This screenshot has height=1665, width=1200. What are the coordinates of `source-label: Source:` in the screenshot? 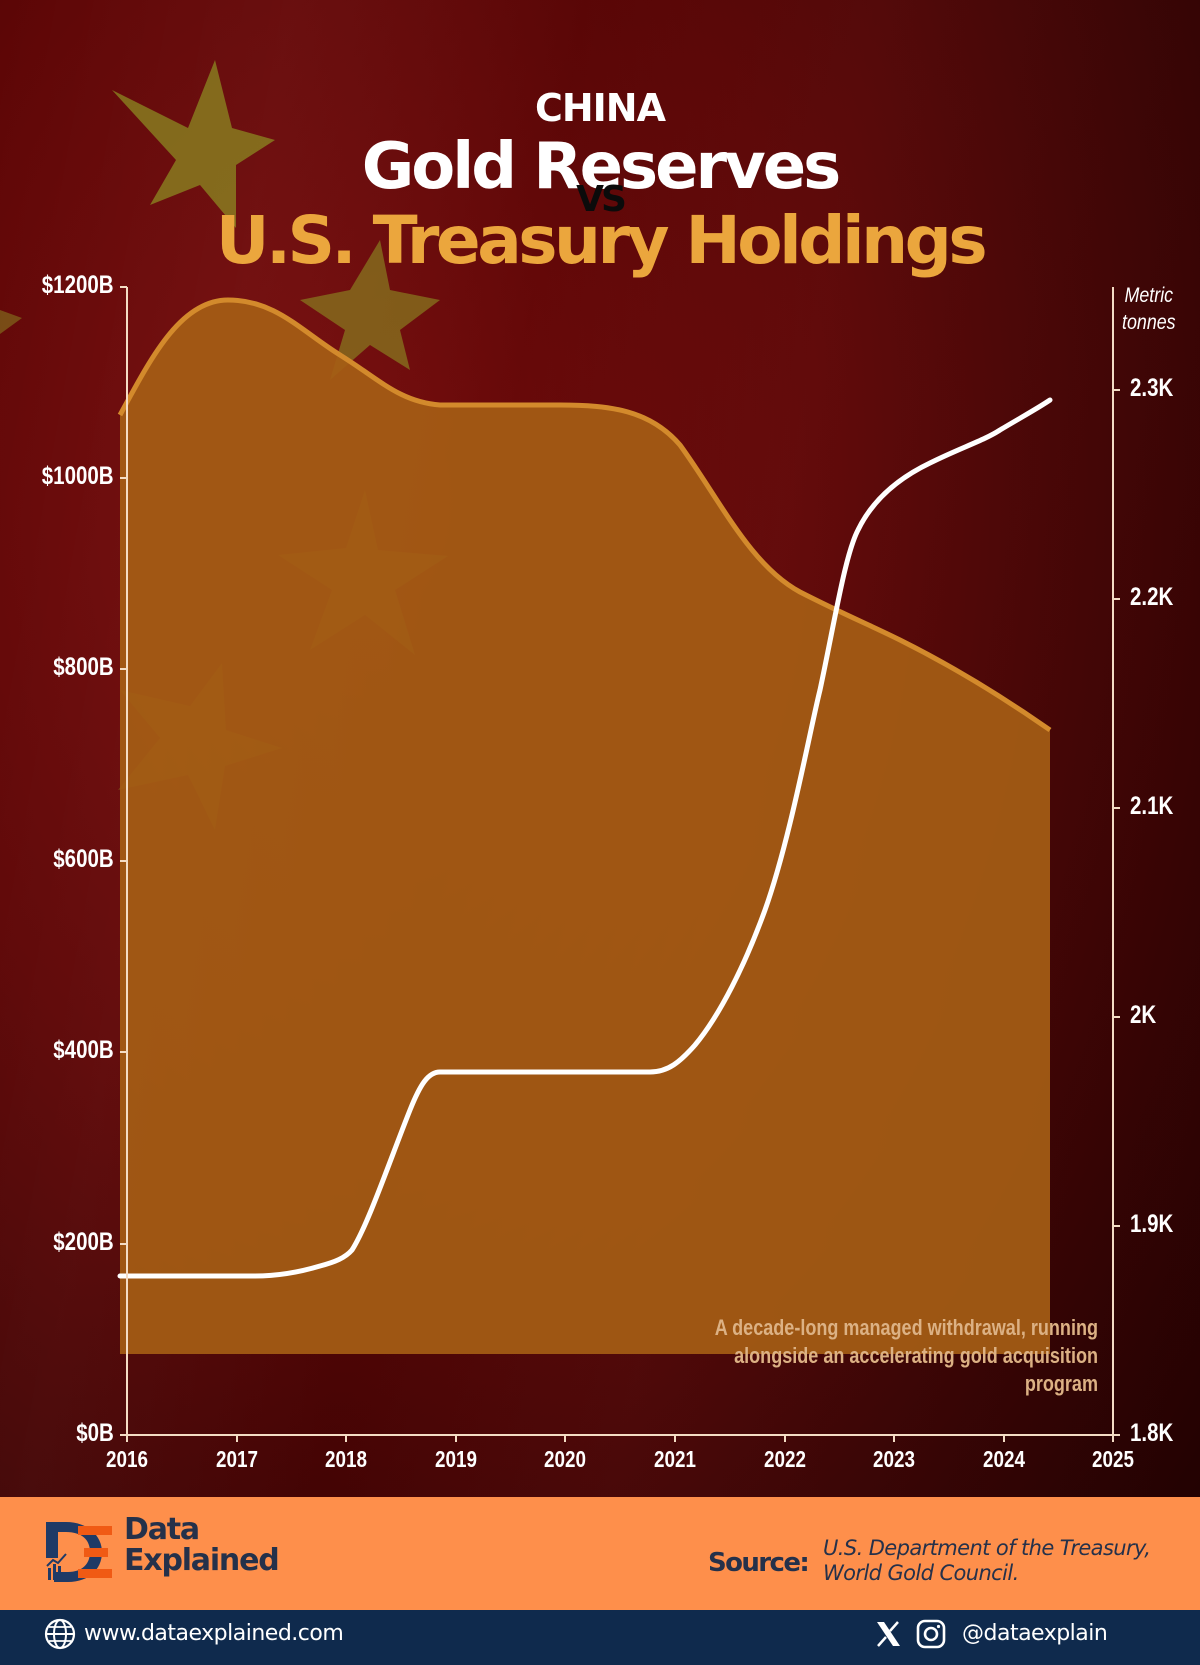 It's located at (759, 1563).